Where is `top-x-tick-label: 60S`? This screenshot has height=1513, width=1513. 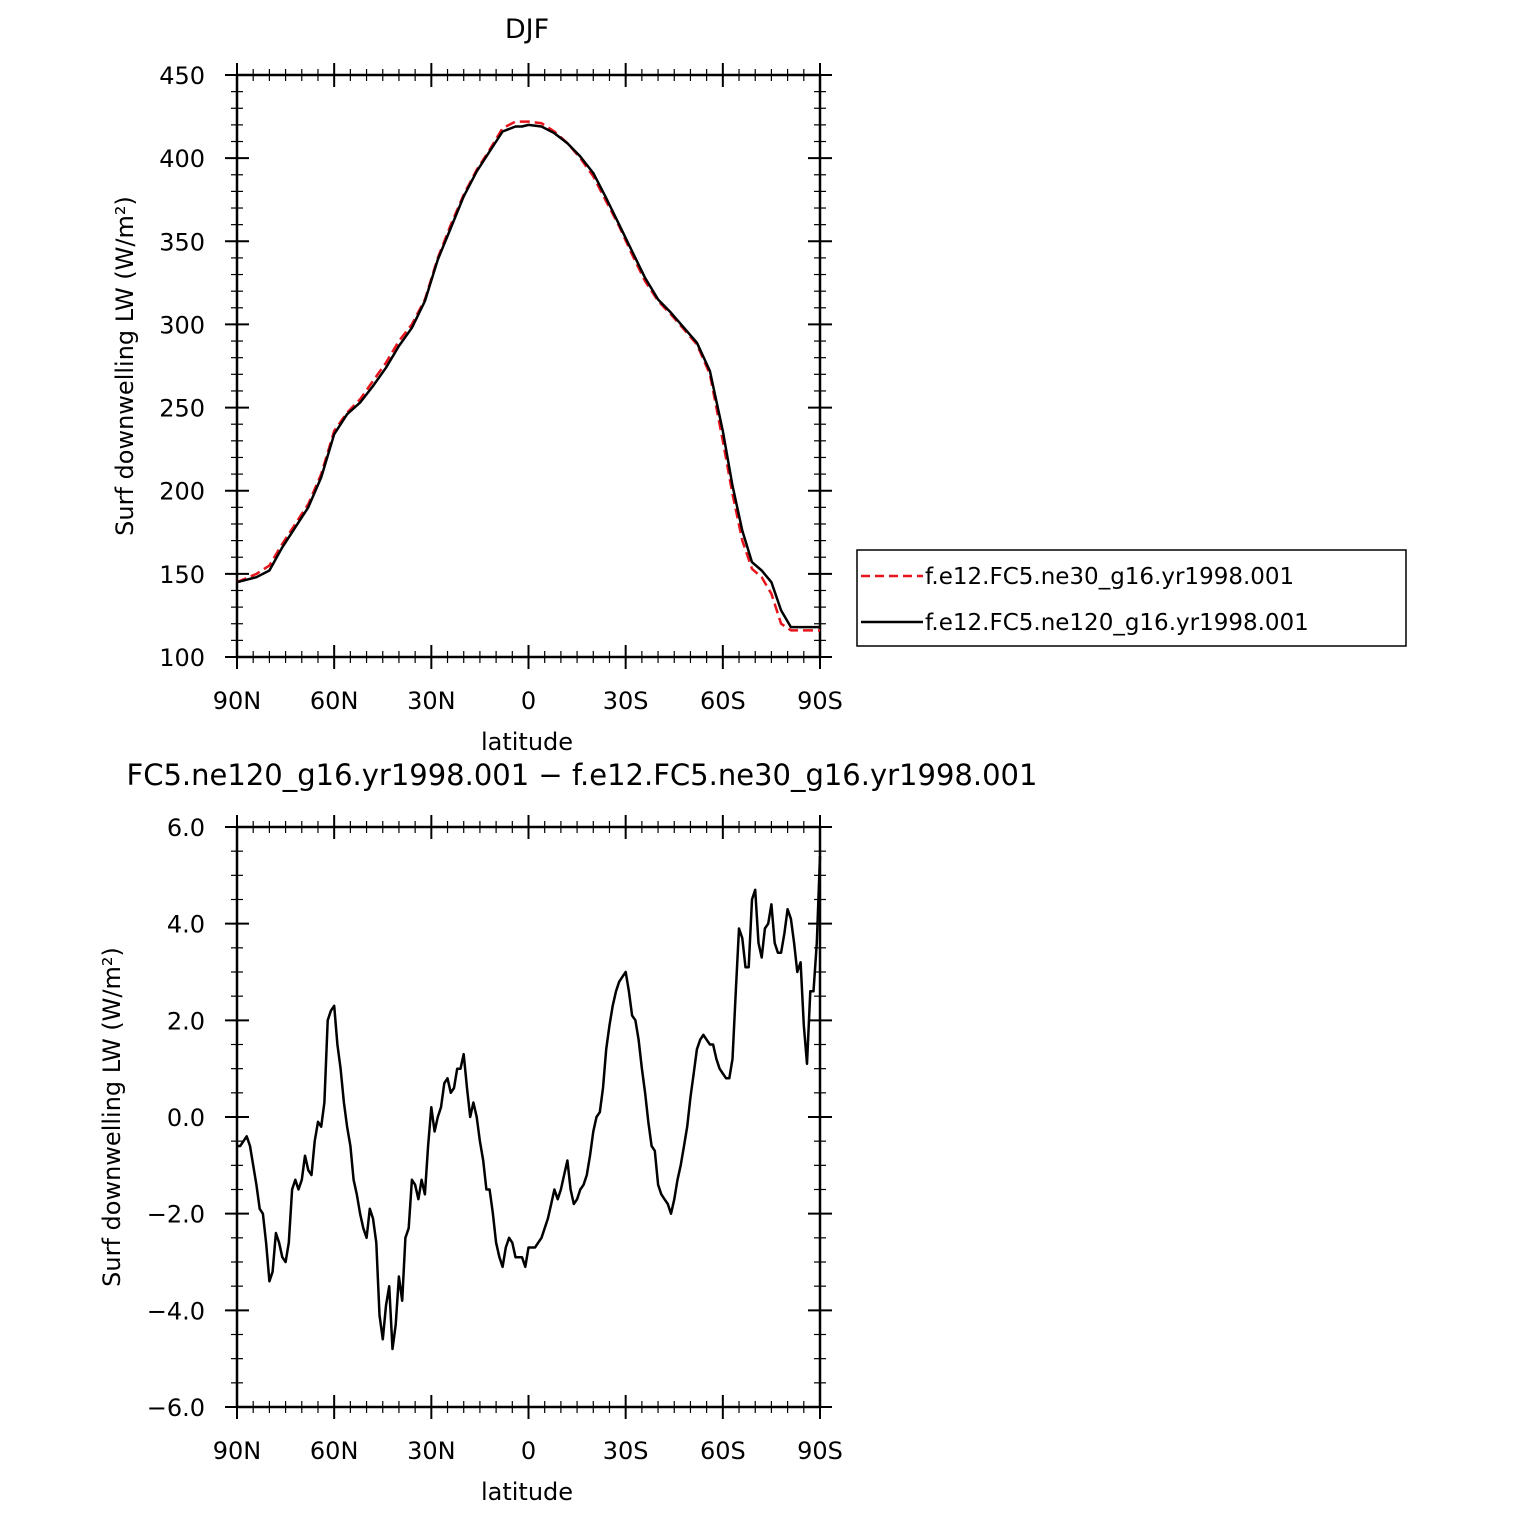
top-x-tick-label: 60S is located at coordinates (723, 701).